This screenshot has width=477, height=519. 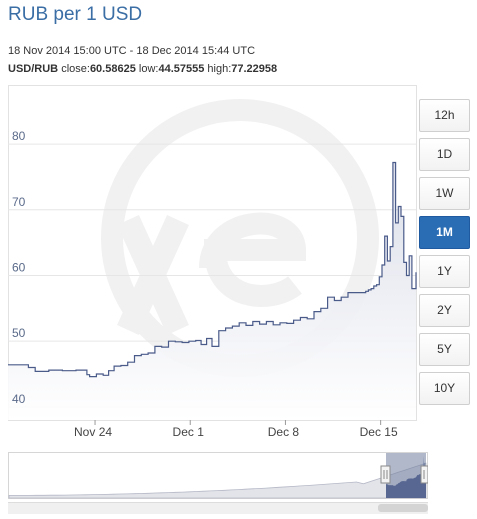 I want to click on x-tick-label: Dec 1, so click(x=189, y=432).